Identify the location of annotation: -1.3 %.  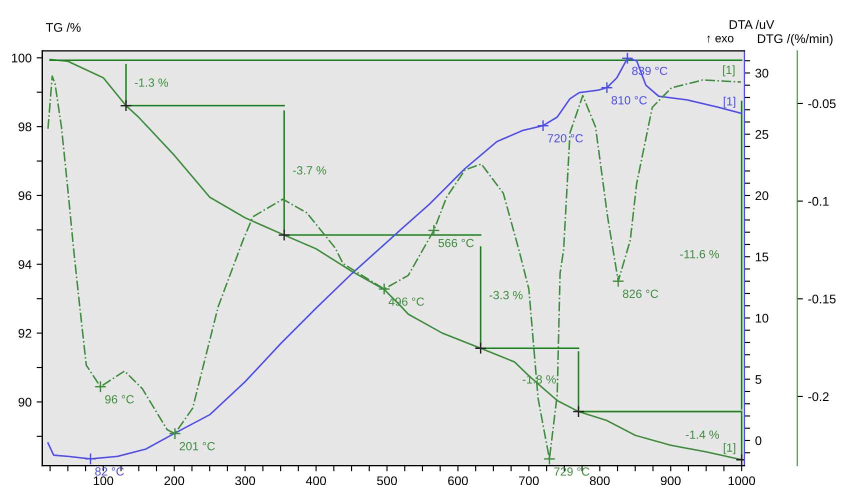
(151, 82).